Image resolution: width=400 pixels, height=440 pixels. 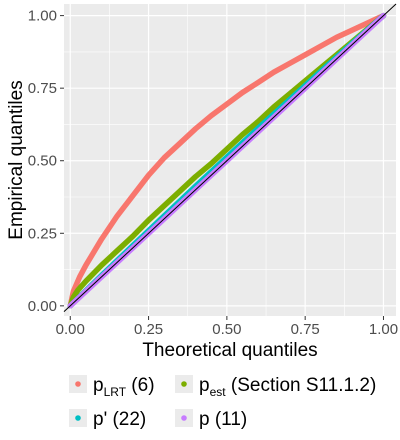 I want to click on y-axis-ticks: 0.00 0.25 0.50 0.75 1.00, so click(x=46, y=161).